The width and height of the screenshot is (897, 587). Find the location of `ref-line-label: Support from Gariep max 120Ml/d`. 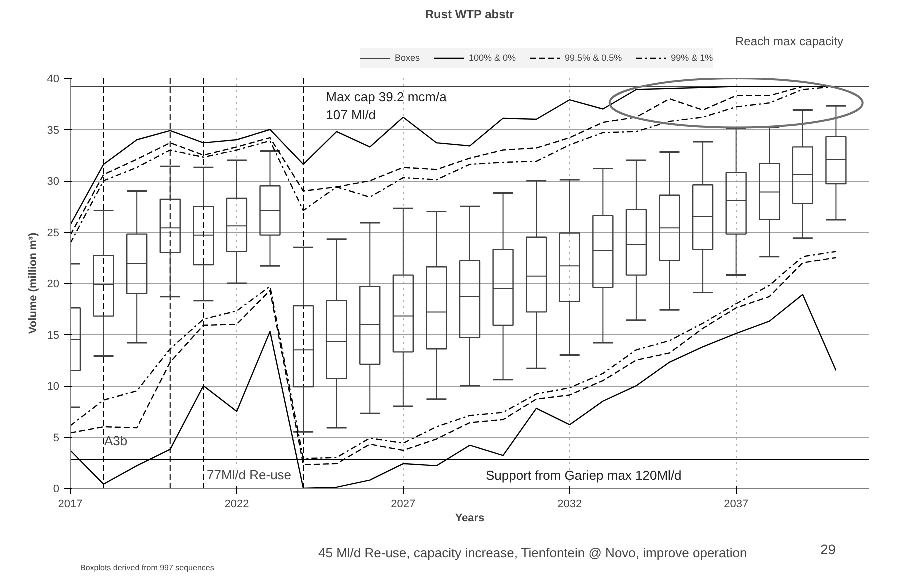

ref-line-label: Support from Gariep max 120Ml/d is located at coordinates (584, 475).